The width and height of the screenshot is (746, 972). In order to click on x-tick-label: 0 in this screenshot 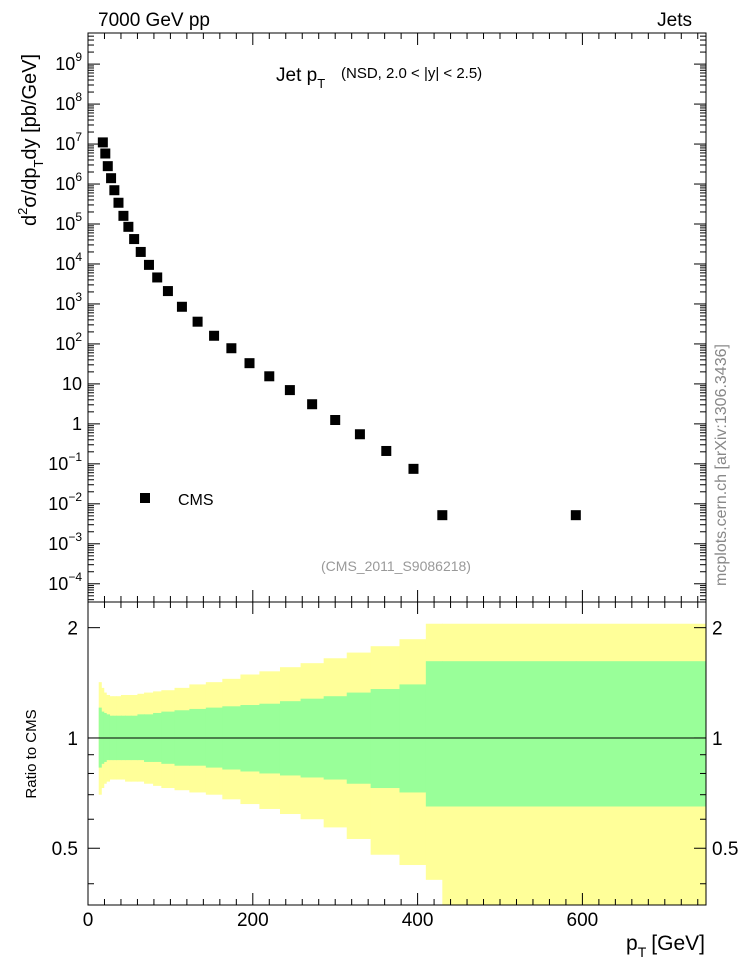, I will do `click(88, 920)`.